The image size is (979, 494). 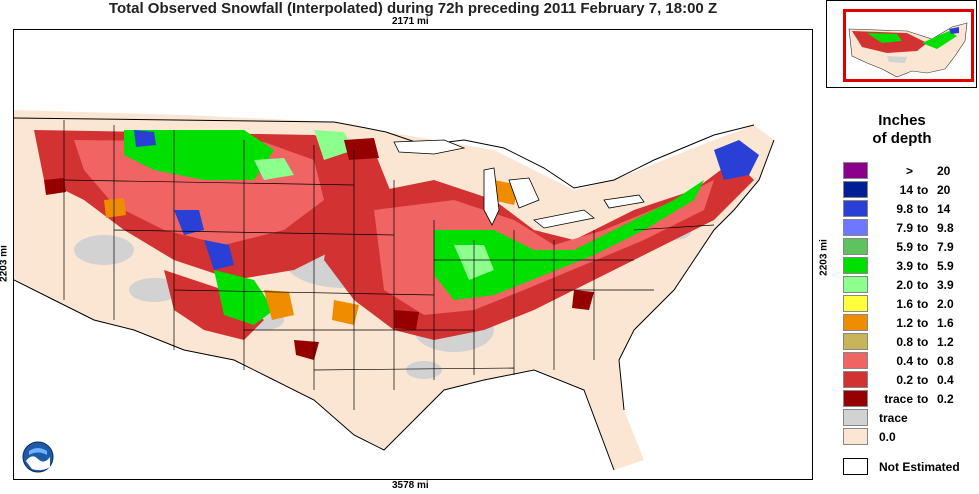 I want to click on legend-row: 0.0, so click(x=908, y=437).